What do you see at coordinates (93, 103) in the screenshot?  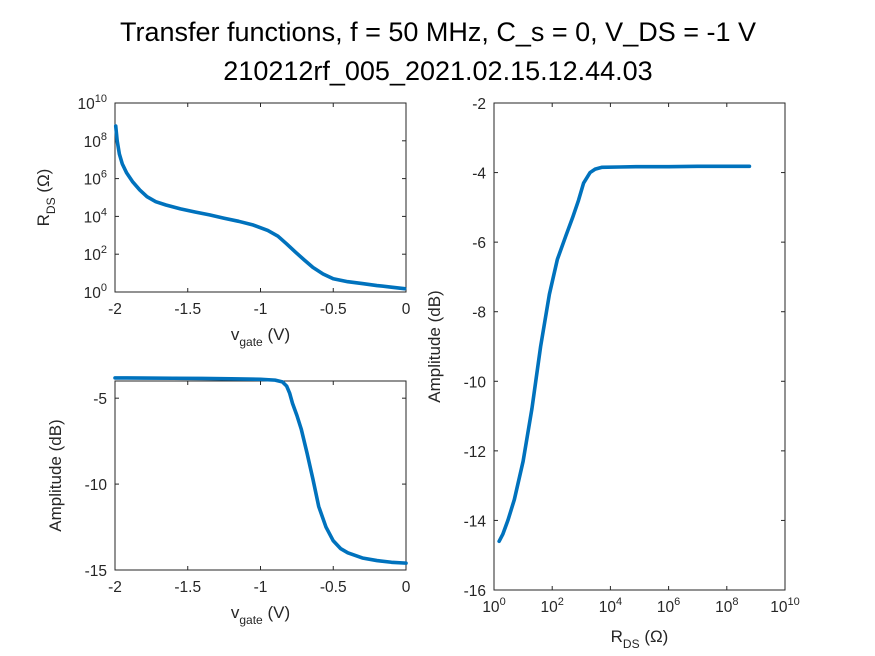 I see `y-tick-label: 10¹⁰` at bounding box center [93, 103].